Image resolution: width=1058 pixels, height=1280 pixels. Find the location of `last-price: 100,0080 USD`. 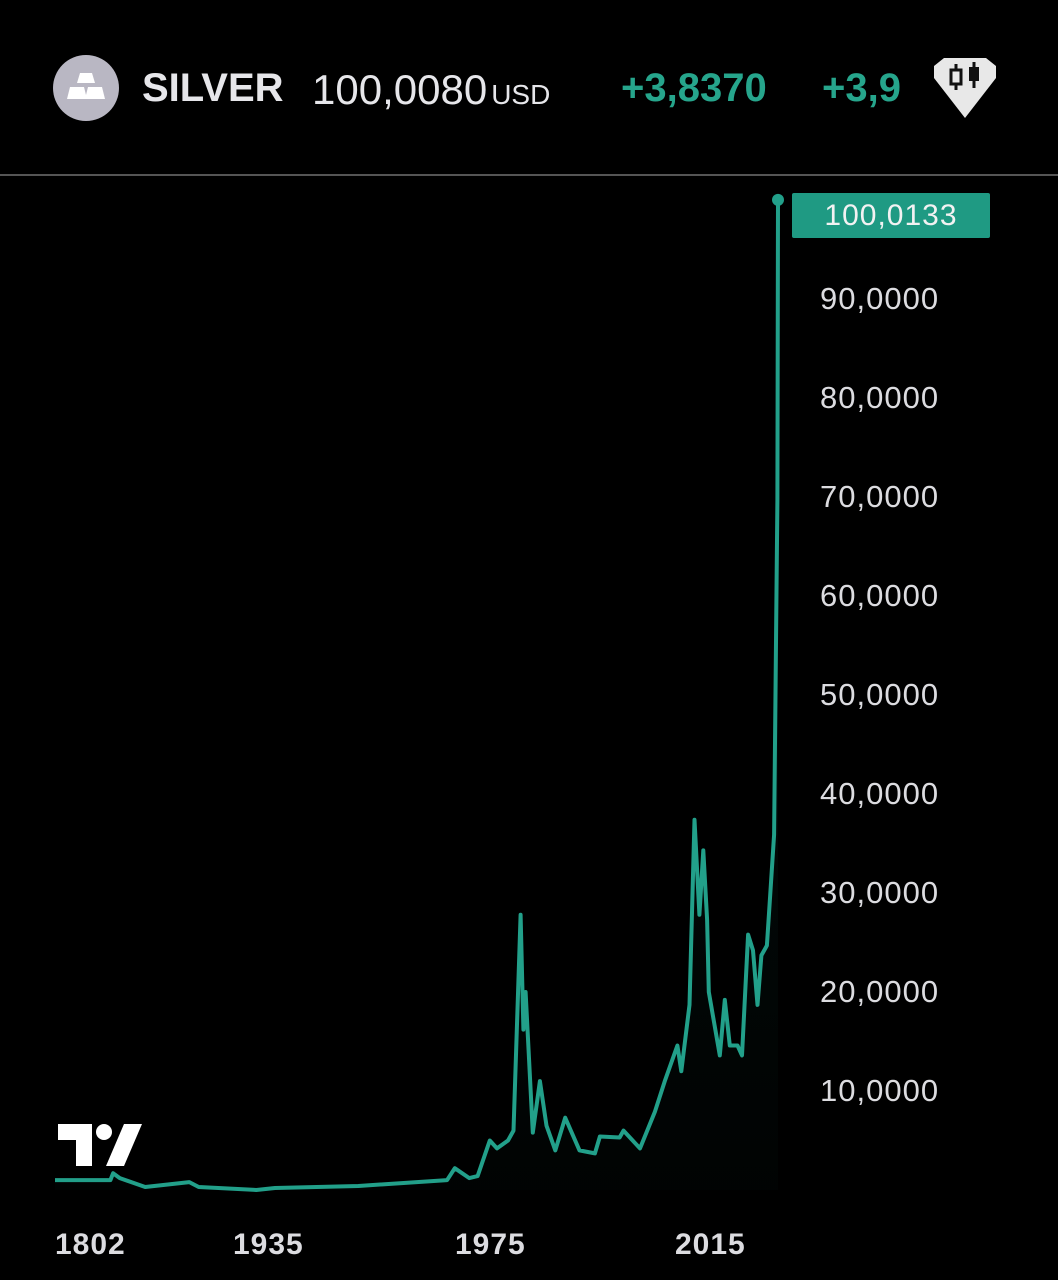

last-price: 100,0080 USD is located at coordinates (431, 90).